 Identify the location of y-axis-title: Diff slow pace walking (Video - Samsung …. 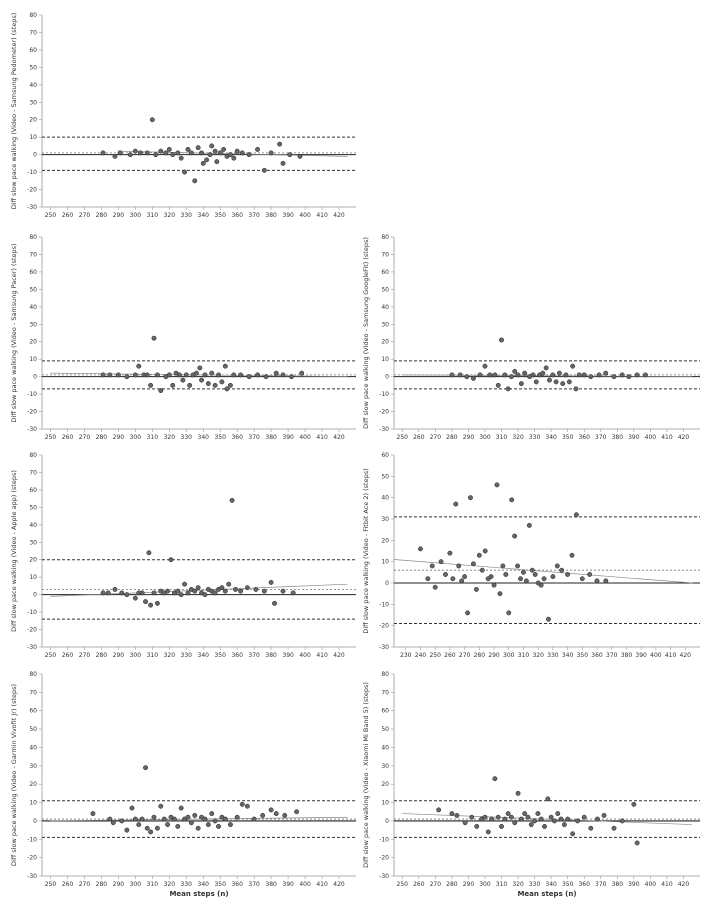
(366, 333).